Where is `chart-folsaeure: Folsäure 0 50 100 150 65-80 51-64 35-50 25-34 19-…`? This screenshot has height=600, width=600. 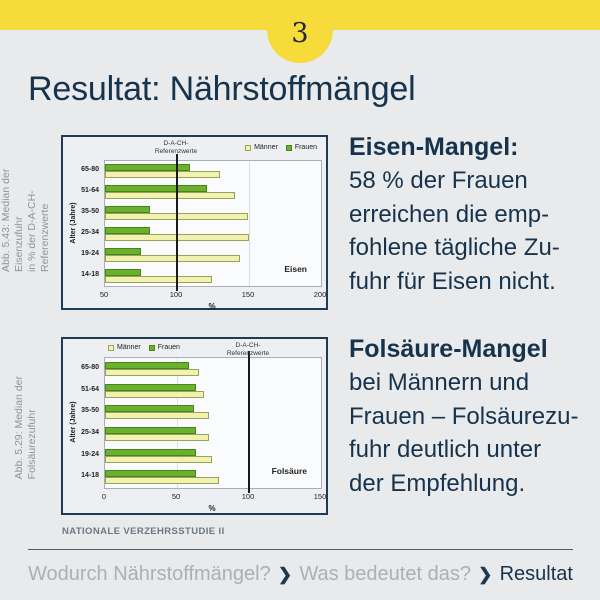
chart-folsaeure: Folsäure 0 50 100 150 65-80 51-64 35-50 25-34 19-… is located at coordinates (194, 426).